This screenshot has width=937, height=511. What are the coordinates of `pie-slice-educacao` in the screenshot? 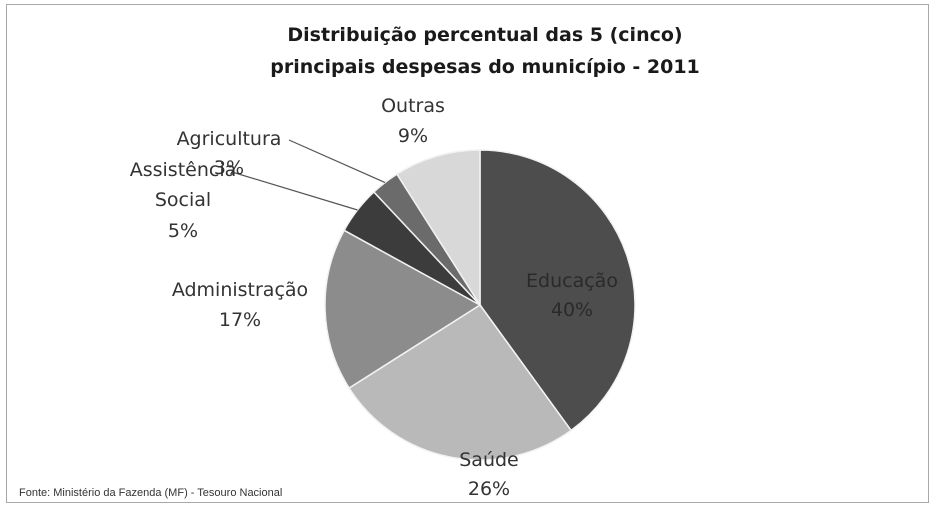 It's located at (557, 290).